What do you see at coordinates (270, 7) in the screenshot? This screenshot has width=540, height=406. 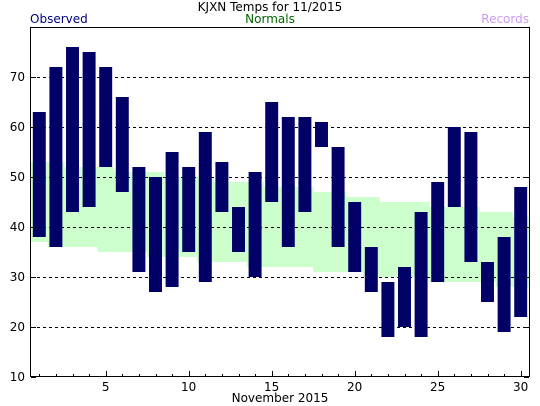 I see `chart-title: KJXN Temps for 11/2015` at bounding box center [270, 7].